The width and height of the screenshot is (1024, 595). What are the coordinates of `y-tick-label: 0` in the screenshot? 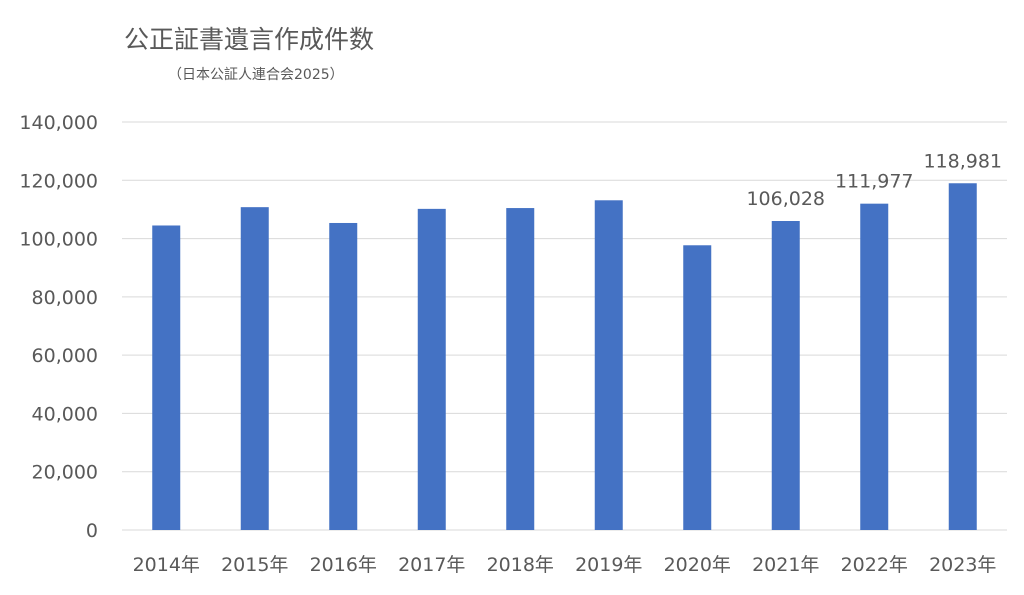 It's located at (92, 531).